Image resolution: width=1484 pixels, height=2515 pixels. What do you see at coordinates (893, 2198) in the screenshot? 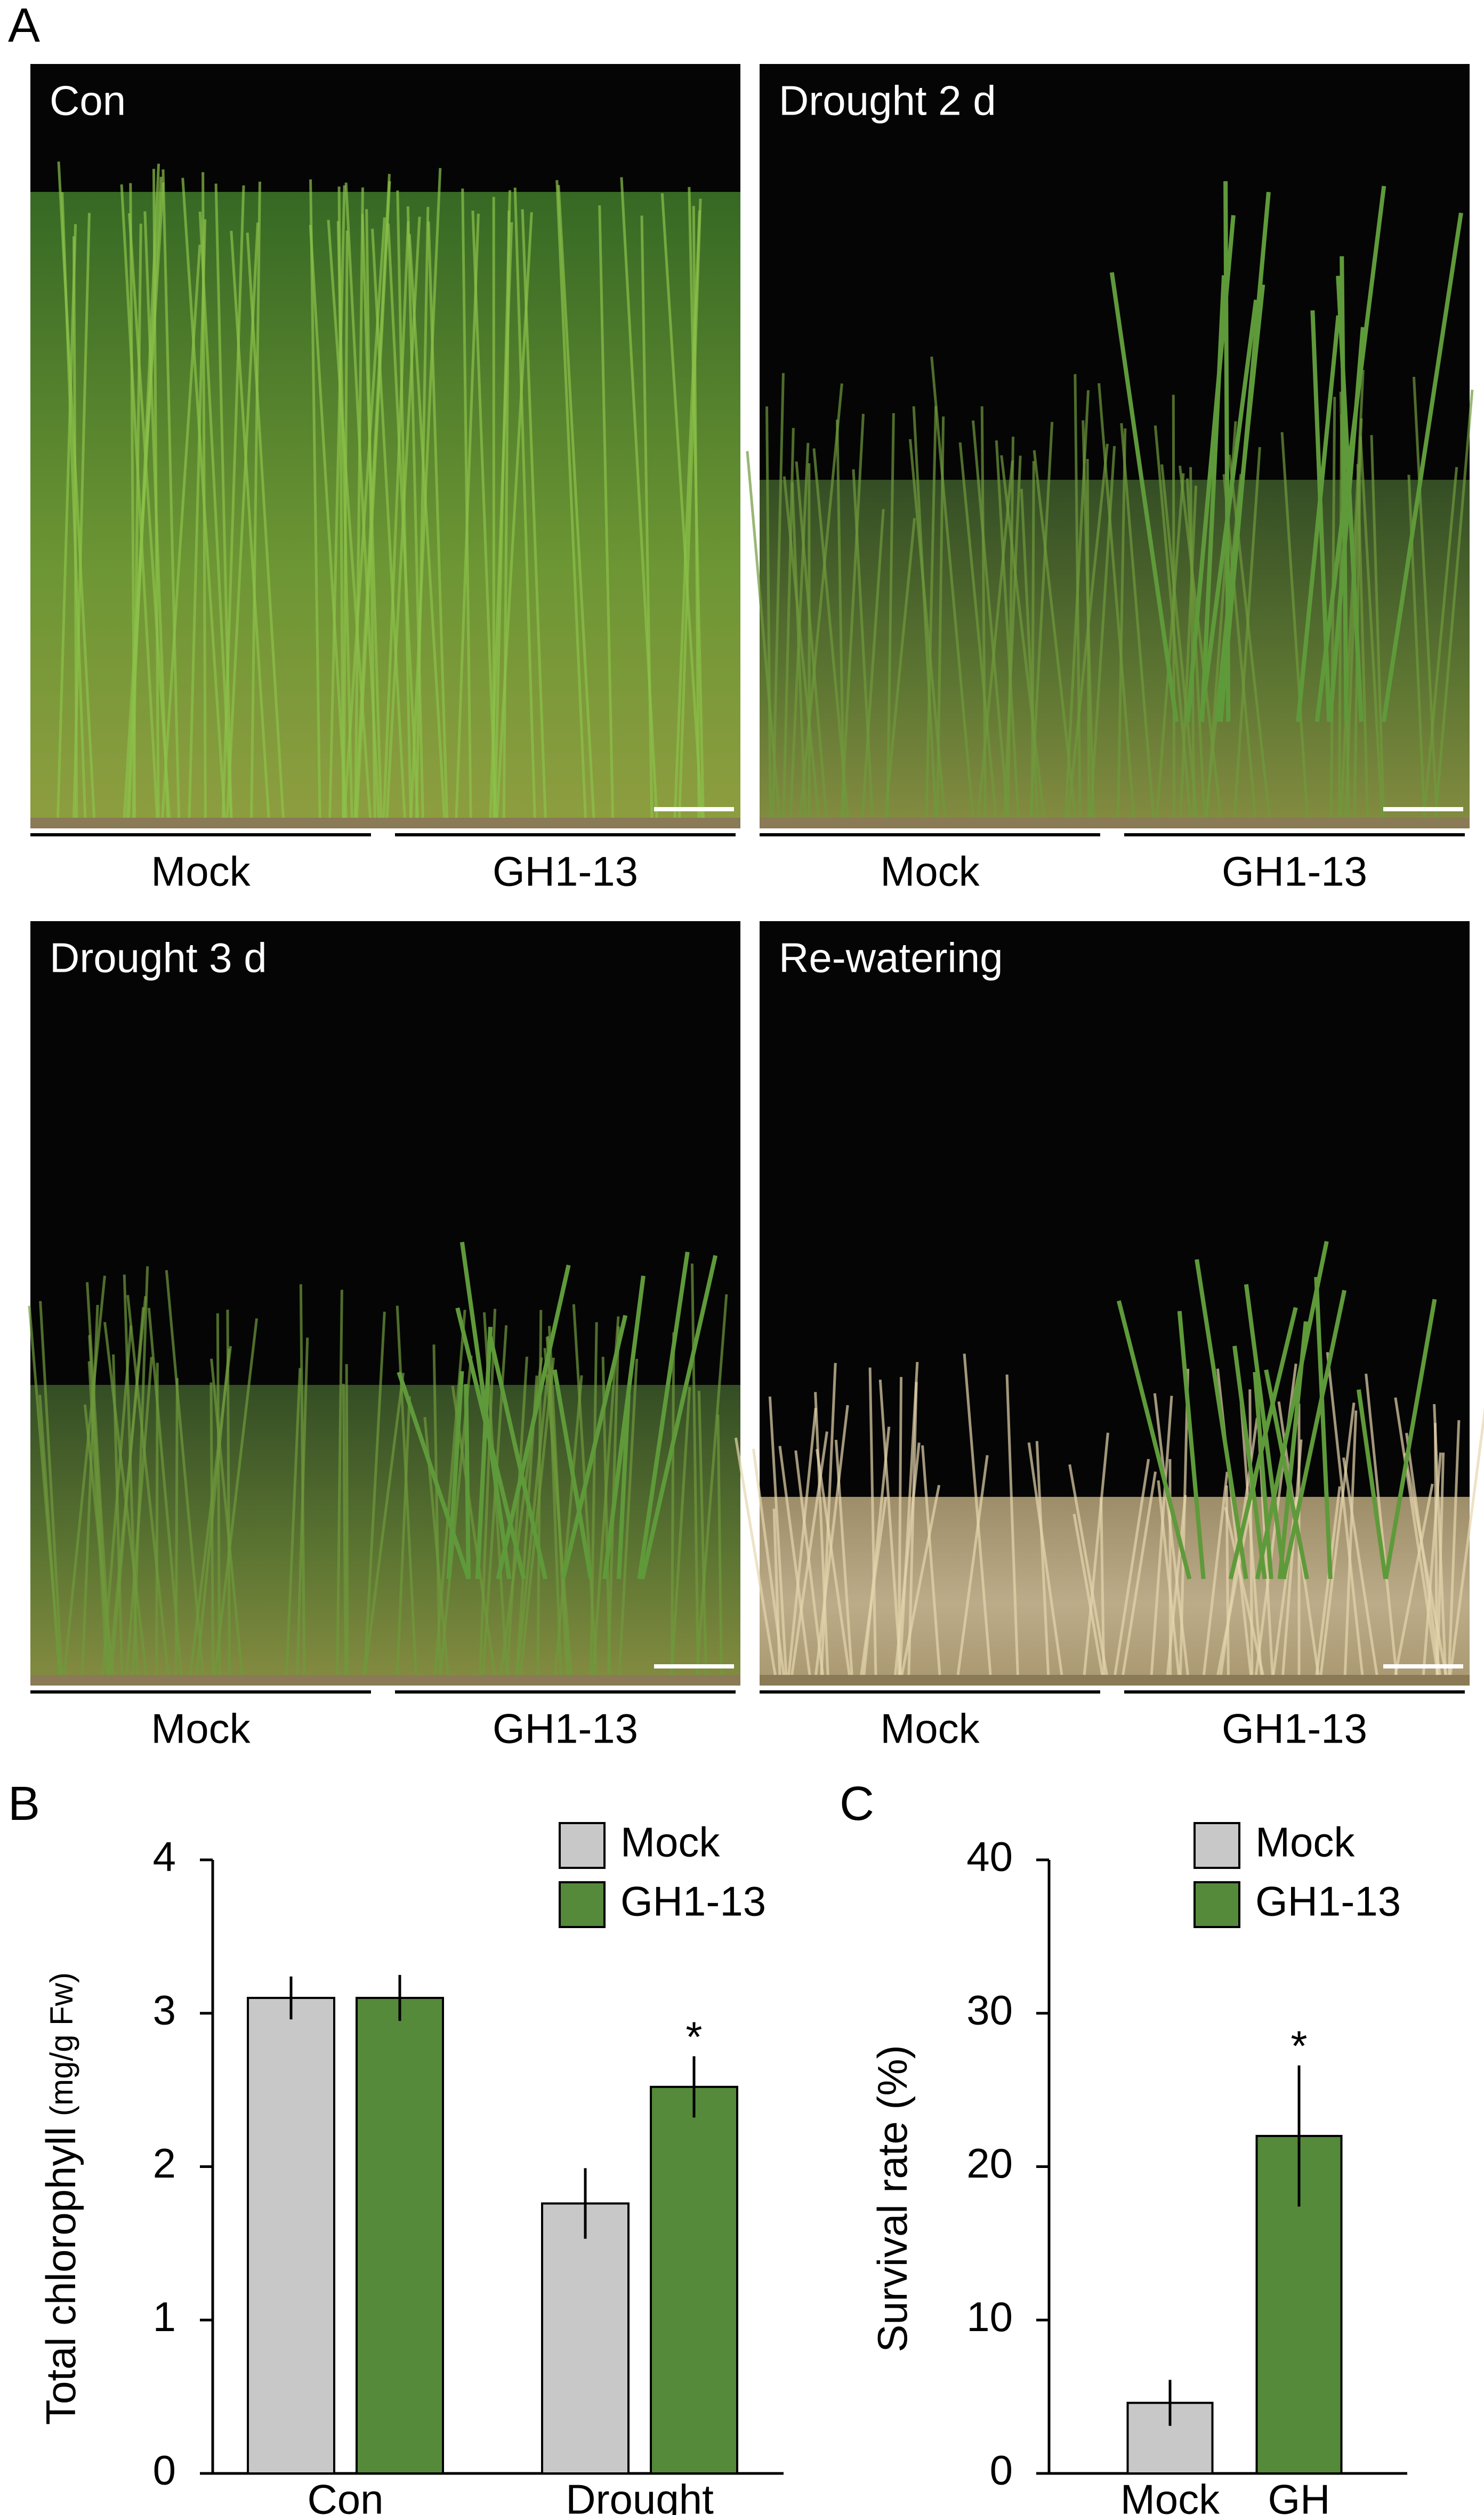
I see `y-axis-label: Survival rate (%)` at bounding box center [893, 2198].